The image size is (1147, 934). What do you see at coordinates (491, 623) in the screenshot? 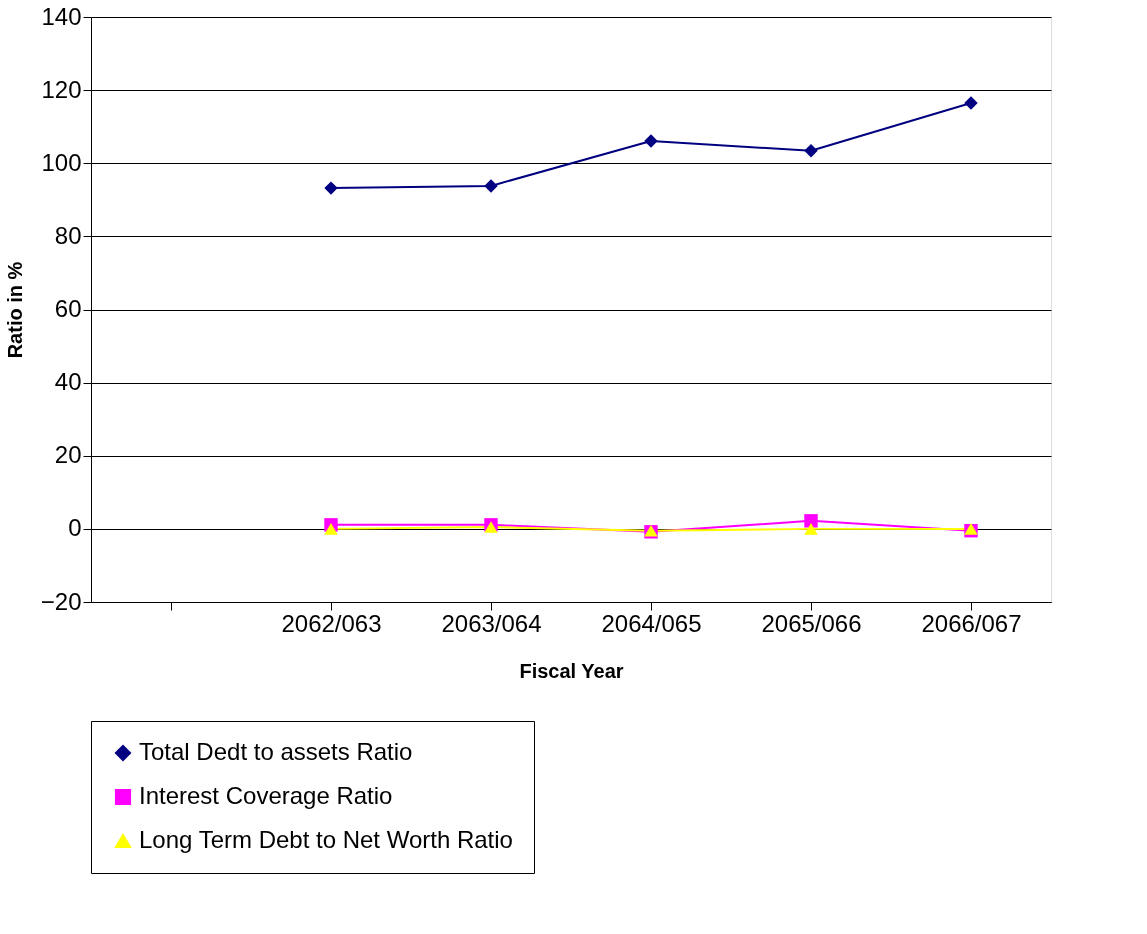
I see `x-tick-label: 2063/064` at bounding box center [491, 623].